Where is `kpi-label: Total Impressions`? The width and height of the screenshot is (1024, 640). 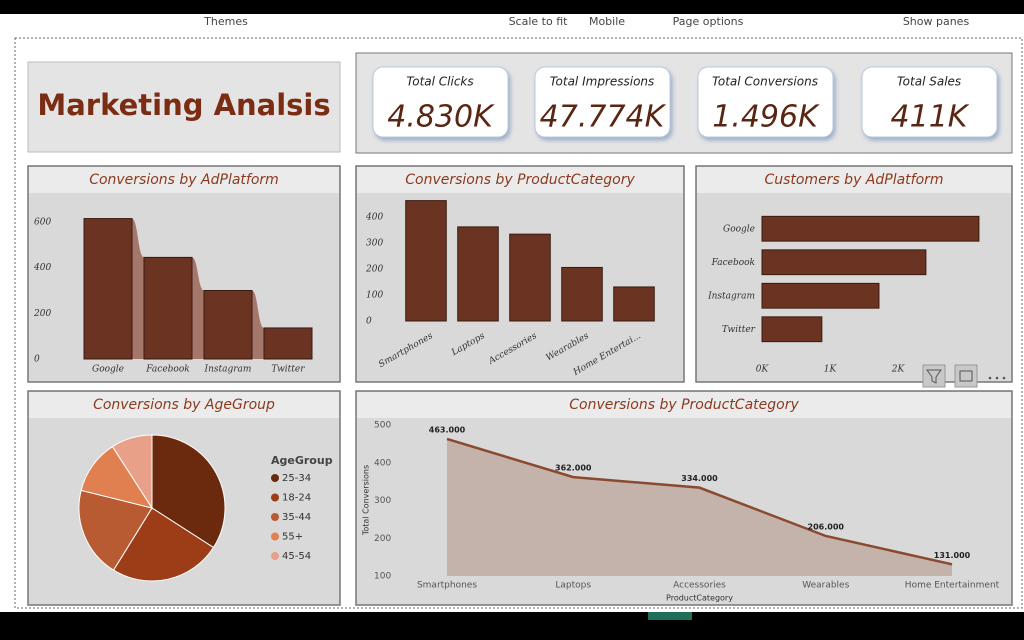
kpi-label: Total Impressions is located at coordinates (602, 82).